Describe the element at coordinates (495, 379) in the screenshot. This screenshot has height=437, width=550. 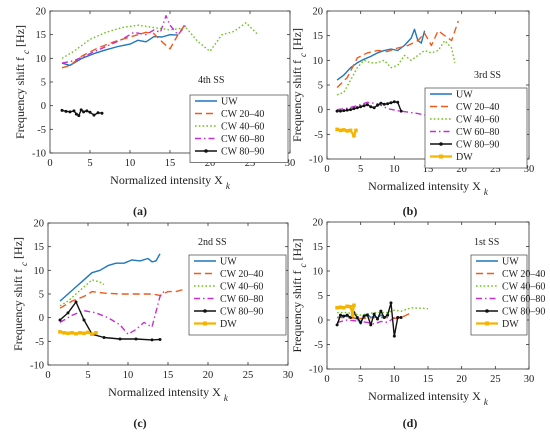
I see `x-tick-label: 25` at that location.